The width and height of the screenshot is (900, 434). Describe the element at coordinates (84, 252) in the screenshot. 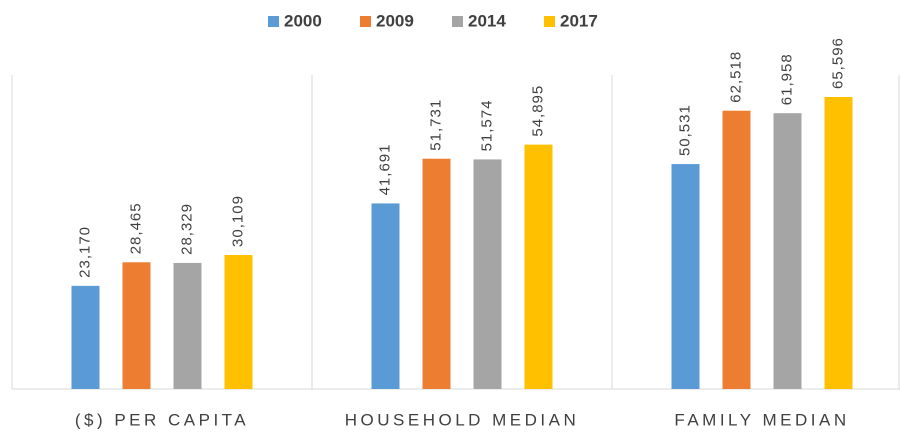

I see `data-label: 23,170` at that location.